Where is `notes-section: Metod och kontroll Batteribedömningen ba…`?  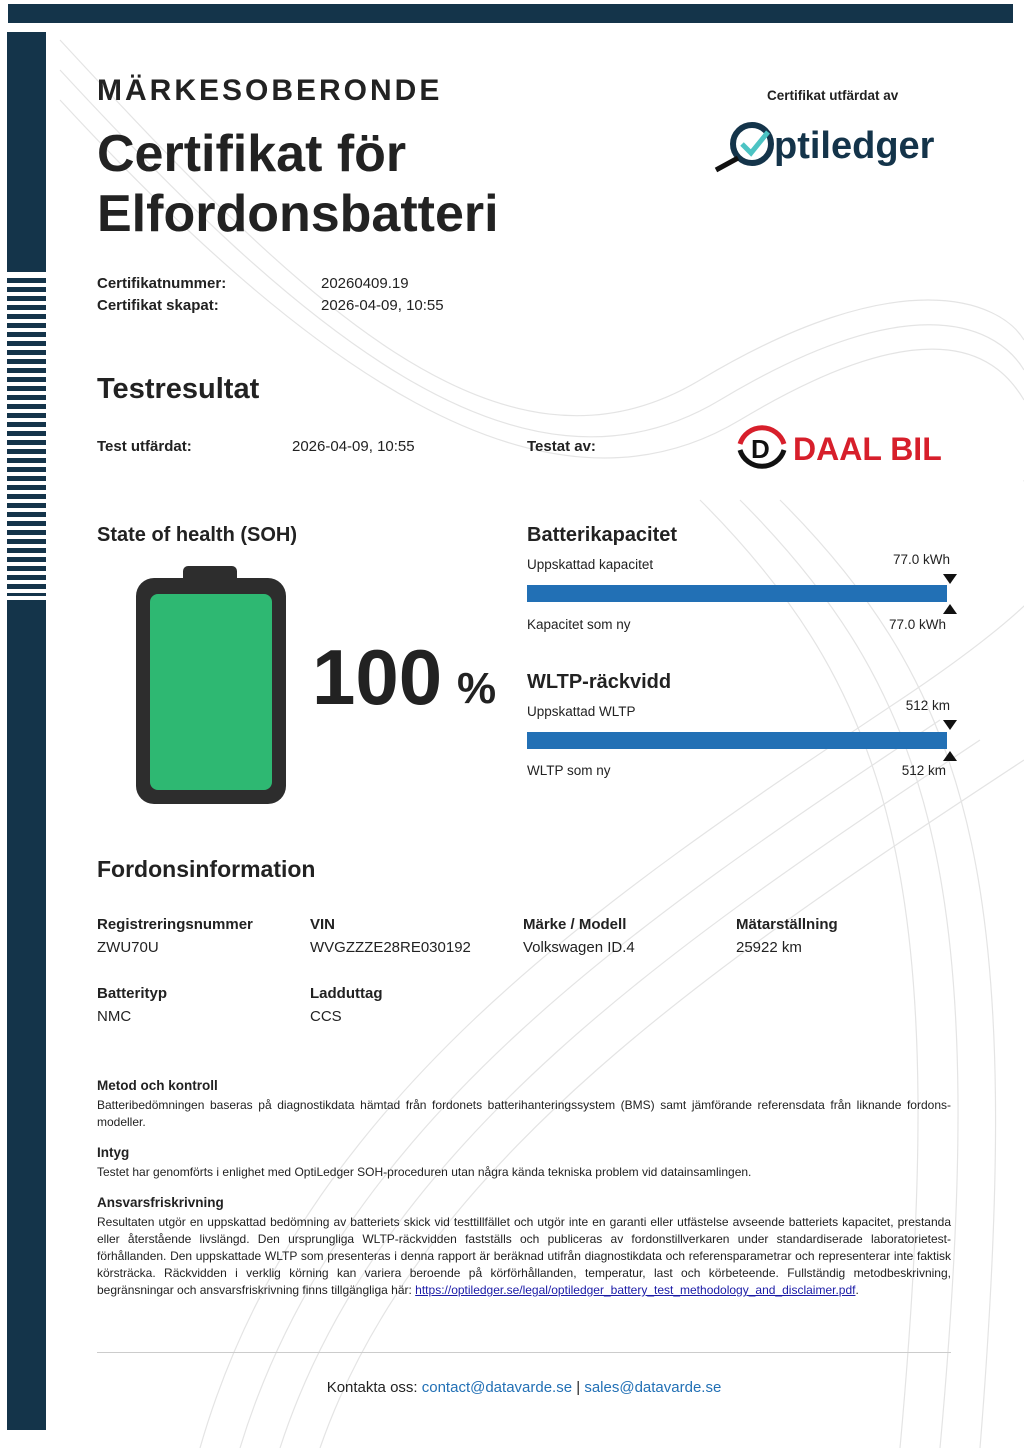 notes-section: Metod och kontroll Batteribedömningen ba… is located at coordinates (524, 1188).